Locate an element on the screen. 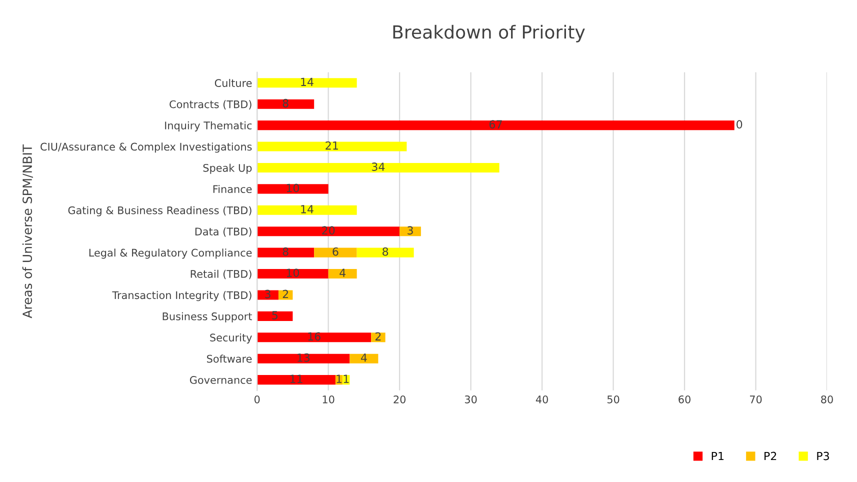 The width and height of the screenshot is (857, 482). y-tick-label: Retail (TBD) is located at coordinates (221, 275).